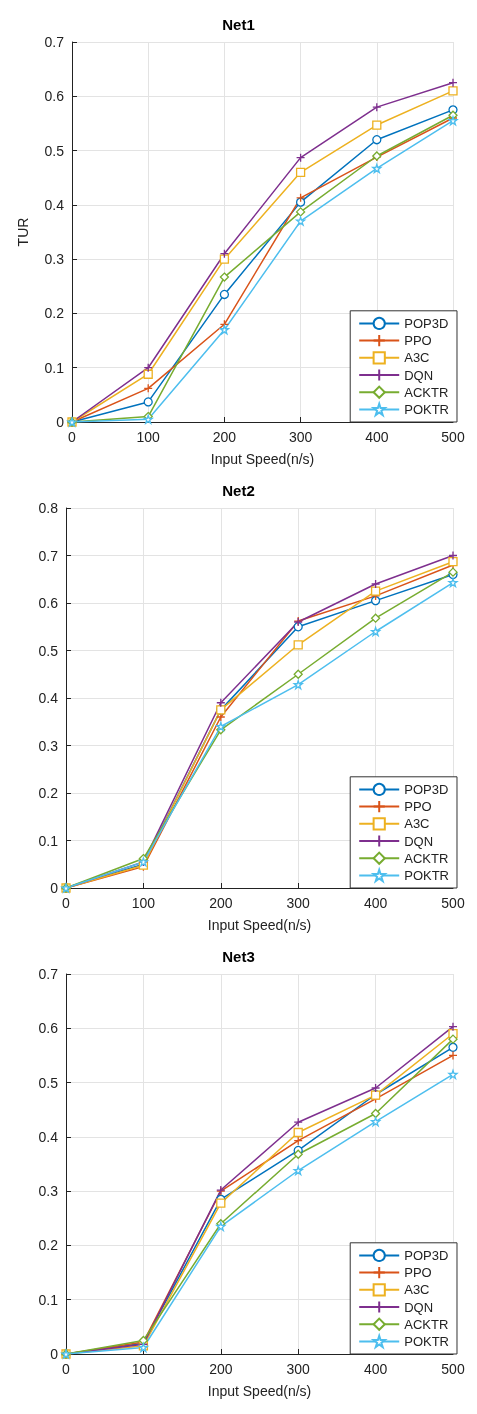 The height and width of the screenshot is (1414, 477). I want to click on y-tick-label: 0.8, so click(48, 508).